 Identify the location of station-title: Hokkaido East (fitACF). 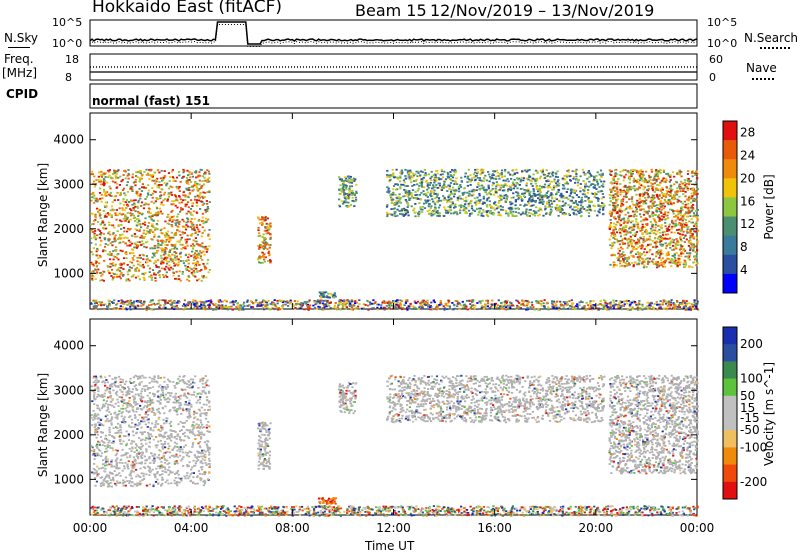
(187, 8).